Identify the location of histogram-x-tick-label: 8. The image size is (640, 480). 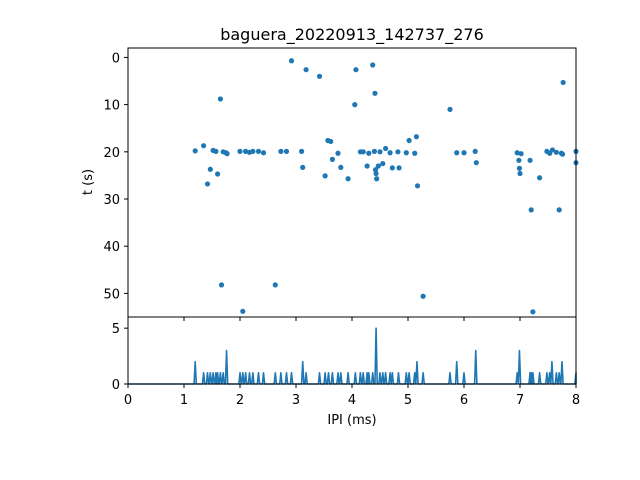
(576, 400).